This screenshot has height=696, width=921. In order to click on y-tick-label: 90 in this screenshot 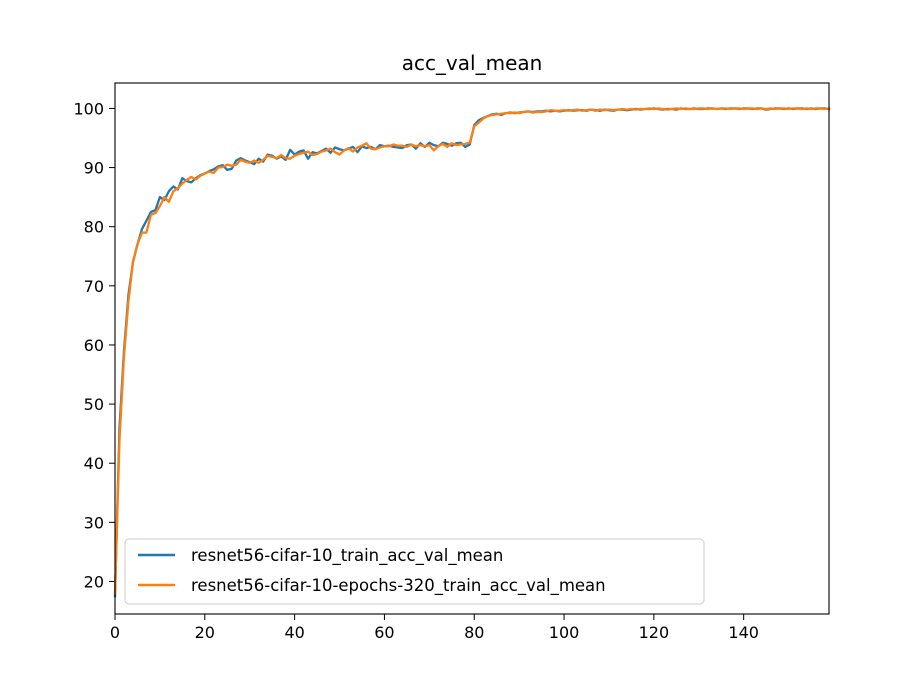, I will do `click(94, 168)`.